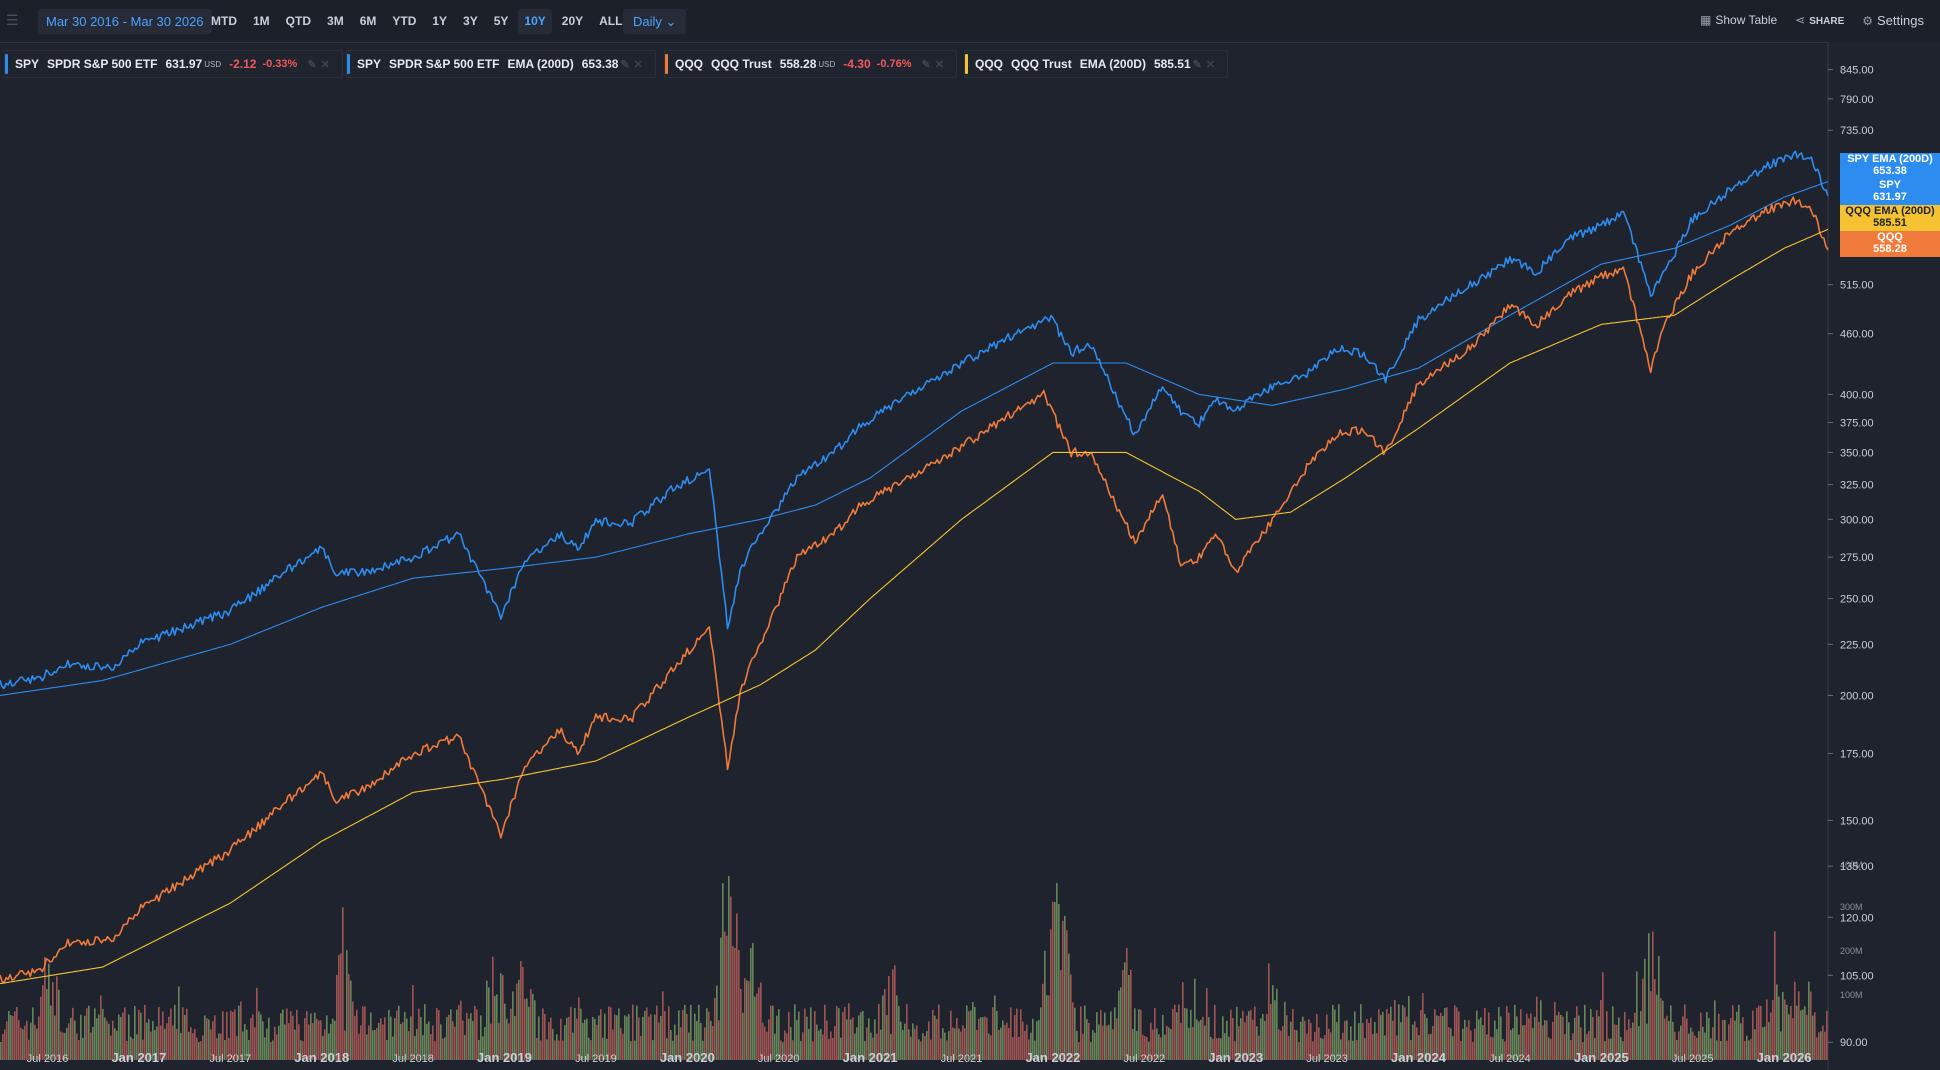  Describe the element at coordinates (440, 21) in the screenshot. I see `period-1y: 1Y` at that location.